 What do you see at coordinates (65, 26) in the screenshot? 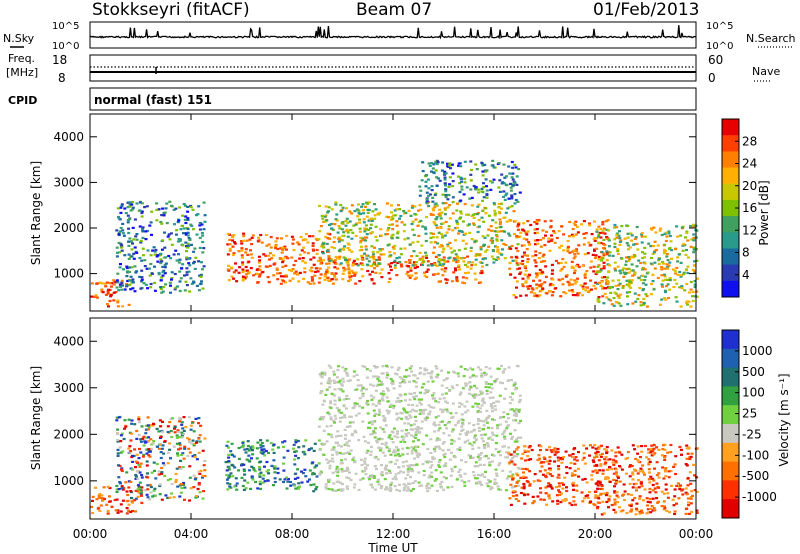
I see `noise-left-tick-top: 10^5` at bounding box center [65, 26].